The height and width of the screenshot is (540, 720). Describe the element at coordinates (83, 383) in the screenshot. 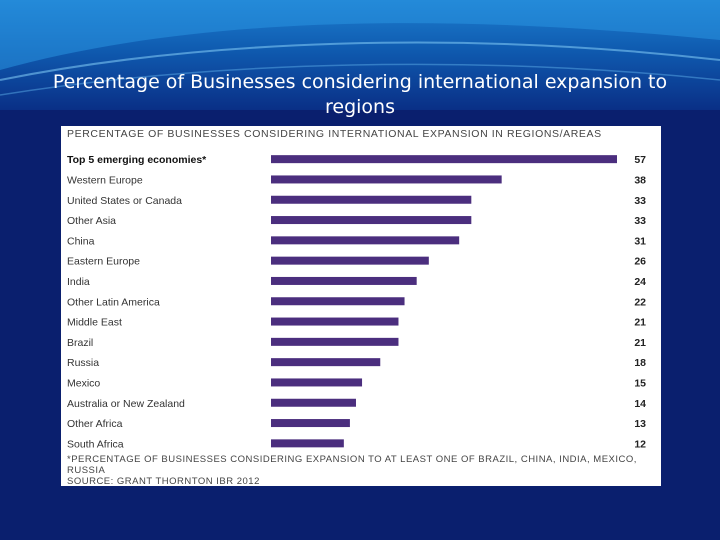

I see `category-label: Mexico` at that location.